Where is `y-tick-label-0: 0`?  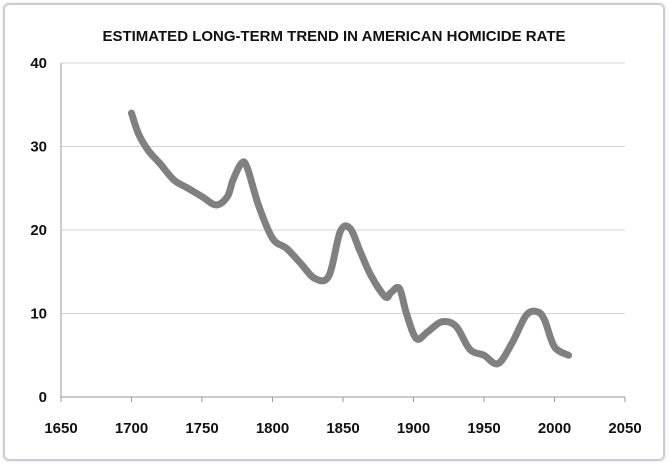 y-tick-label-0: 0 is located at coordinates (43, 397).